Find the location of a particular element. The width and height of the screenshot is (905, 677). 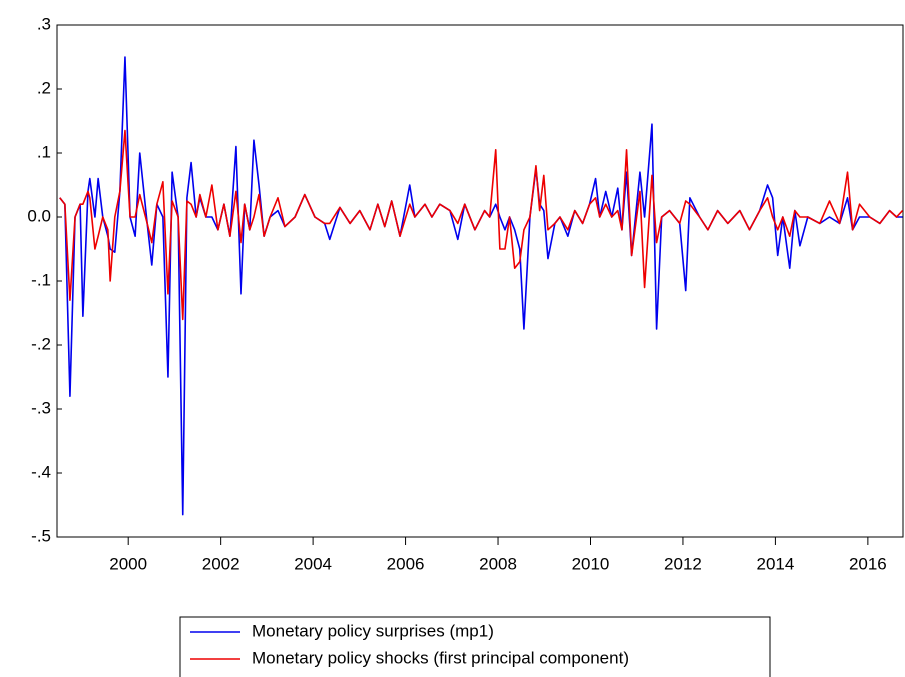

y-tick-label: -.5 is located at coordinates (41, 535).